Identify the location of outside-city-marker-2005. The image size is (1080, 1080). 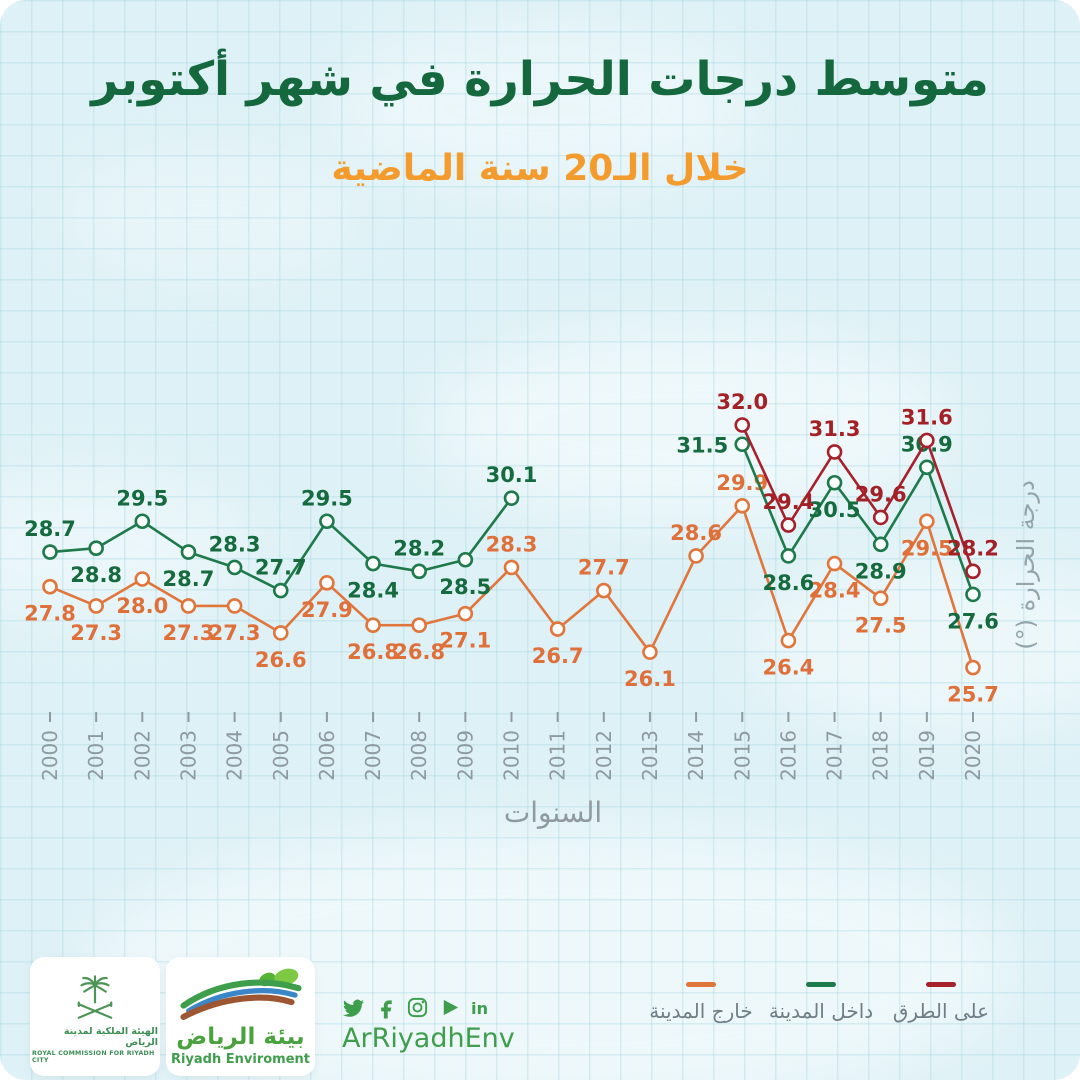
(280, 633).